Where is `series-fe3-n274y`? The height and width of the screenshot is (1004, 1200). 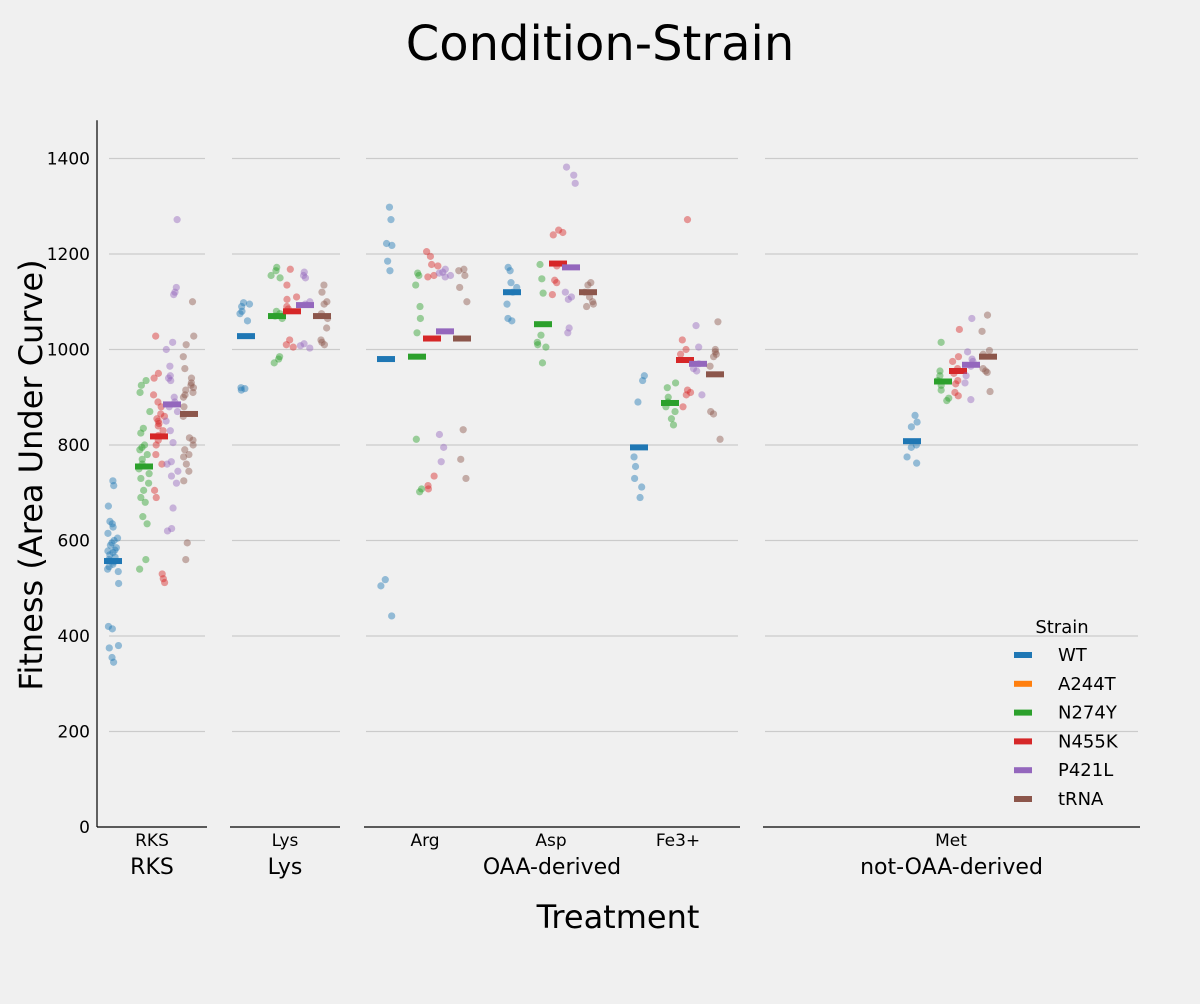 series-fe3-n274y is located at coordinates (670, 404).